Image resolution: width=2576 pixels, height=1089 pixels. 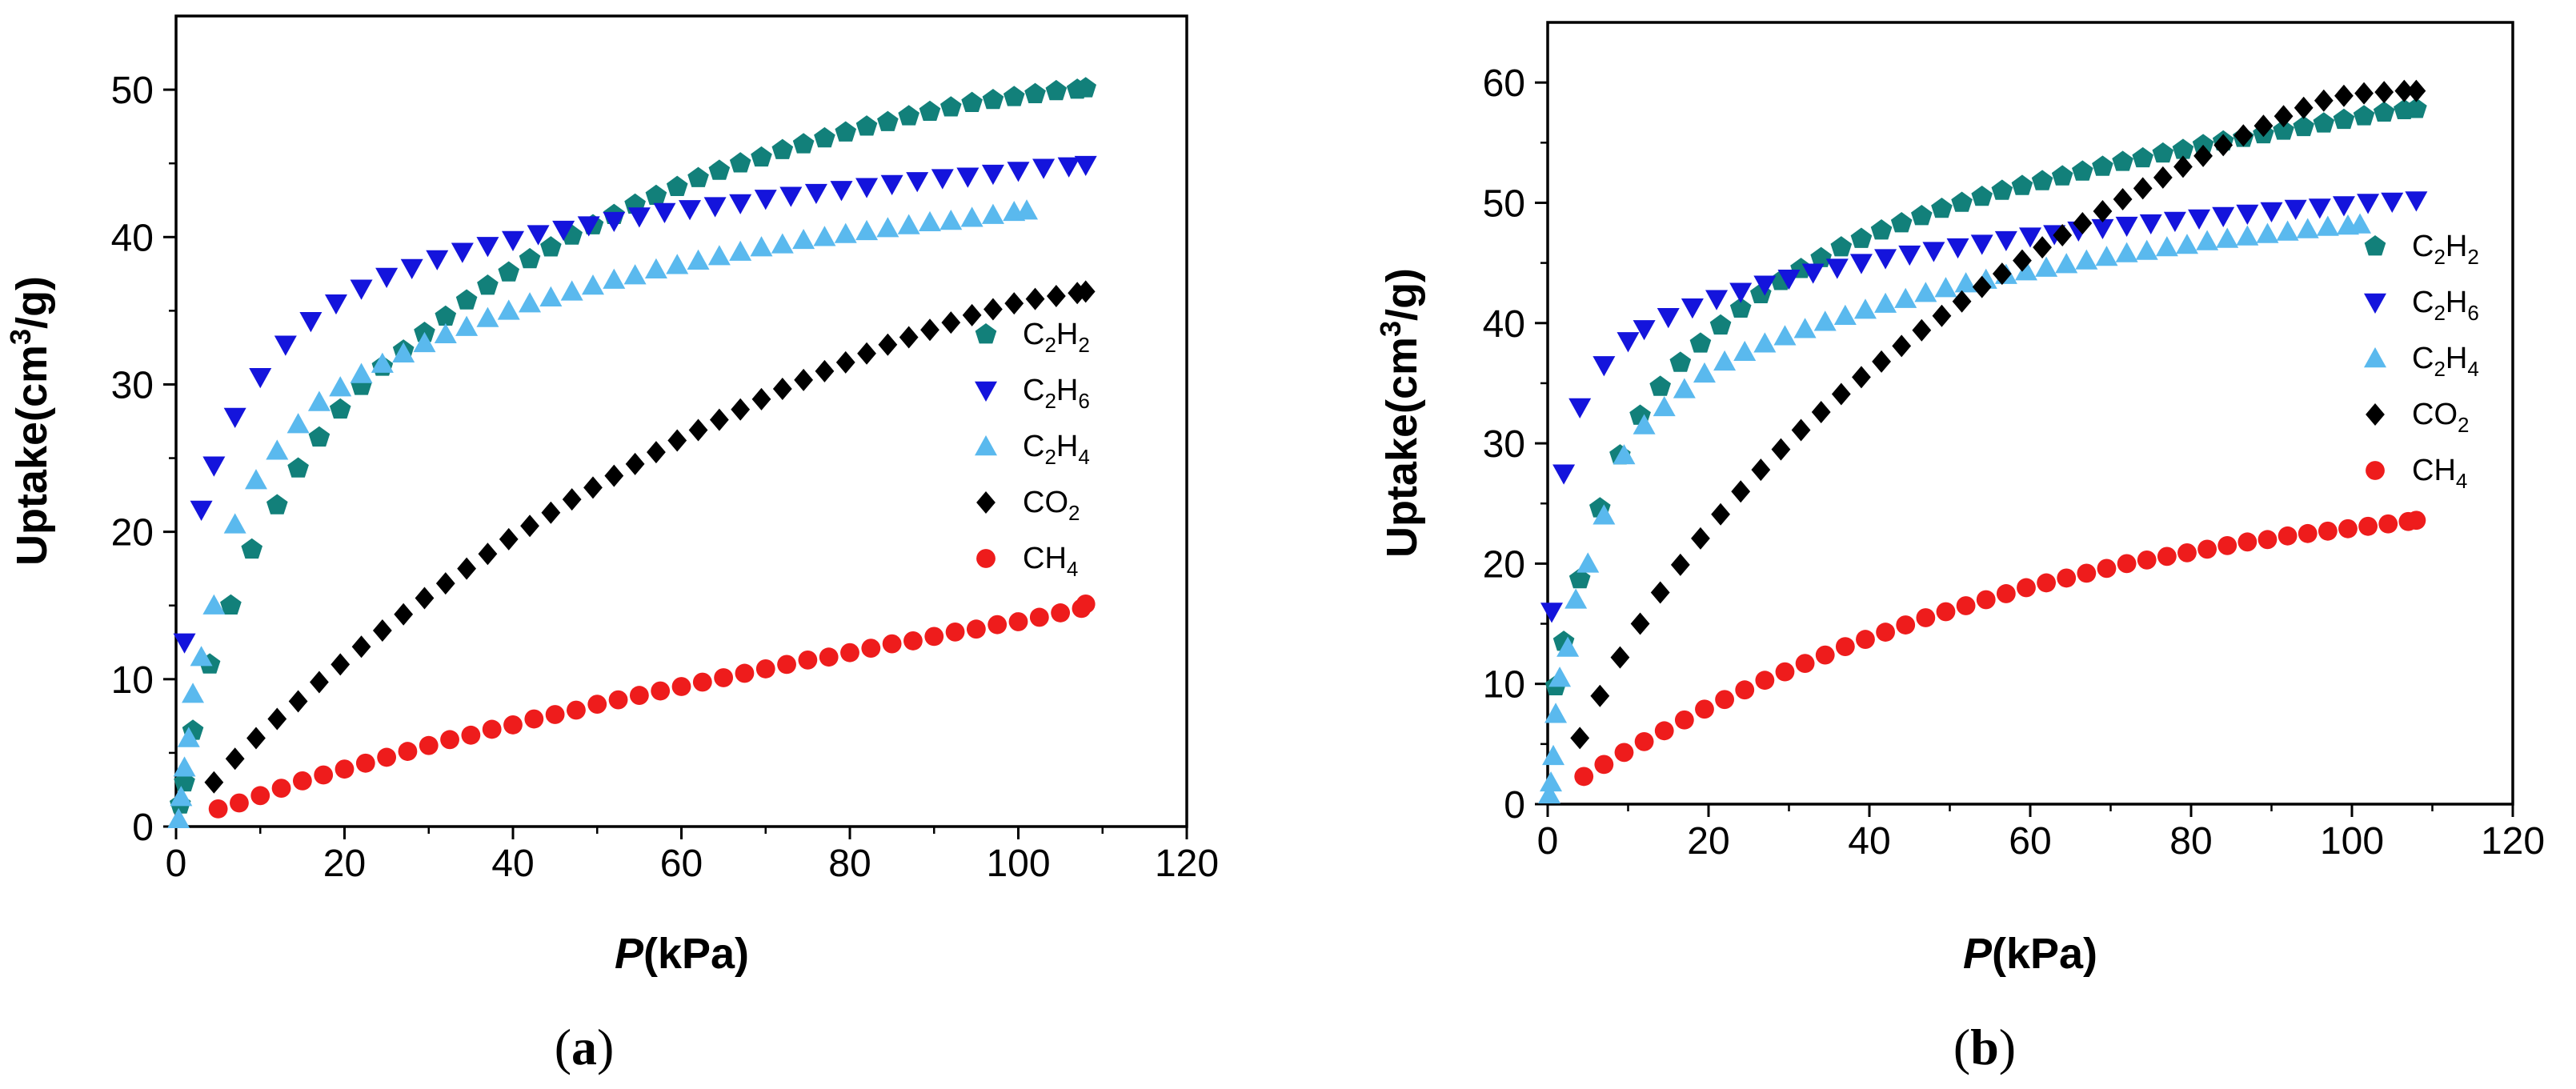 What do you see at coordinates (1504, 685) in the screenshot?
I see `y-tick-label: 10` at bounding box center [1504, 685].